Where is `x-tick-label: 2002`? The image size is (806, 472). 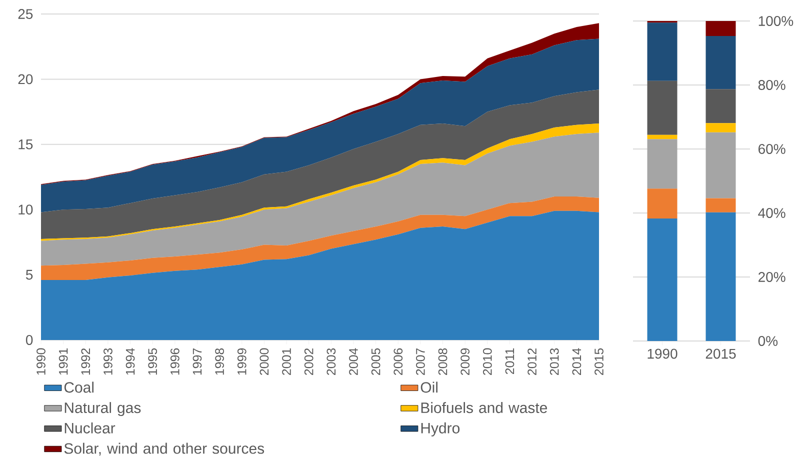 x-tick-label: 2002 is located at coordinates (309, 361).